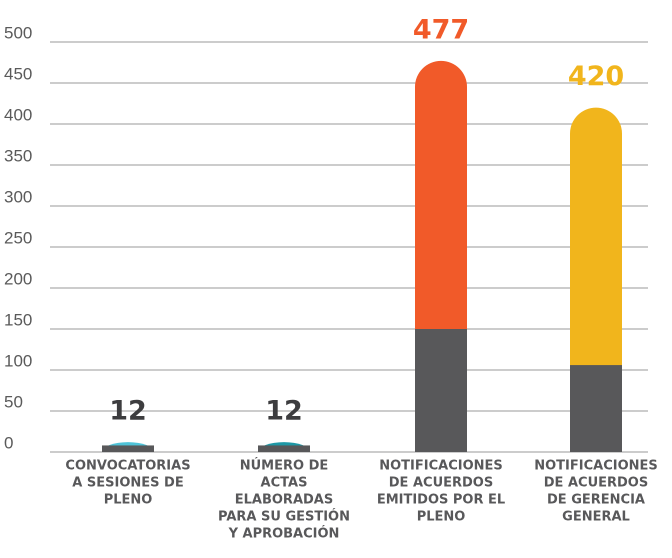 The width and height of the screenshot is (672, 558). Describe the element at coordinates (596, 517) in the screenshot. I see `x-tick-label: GENERAL` at that location.